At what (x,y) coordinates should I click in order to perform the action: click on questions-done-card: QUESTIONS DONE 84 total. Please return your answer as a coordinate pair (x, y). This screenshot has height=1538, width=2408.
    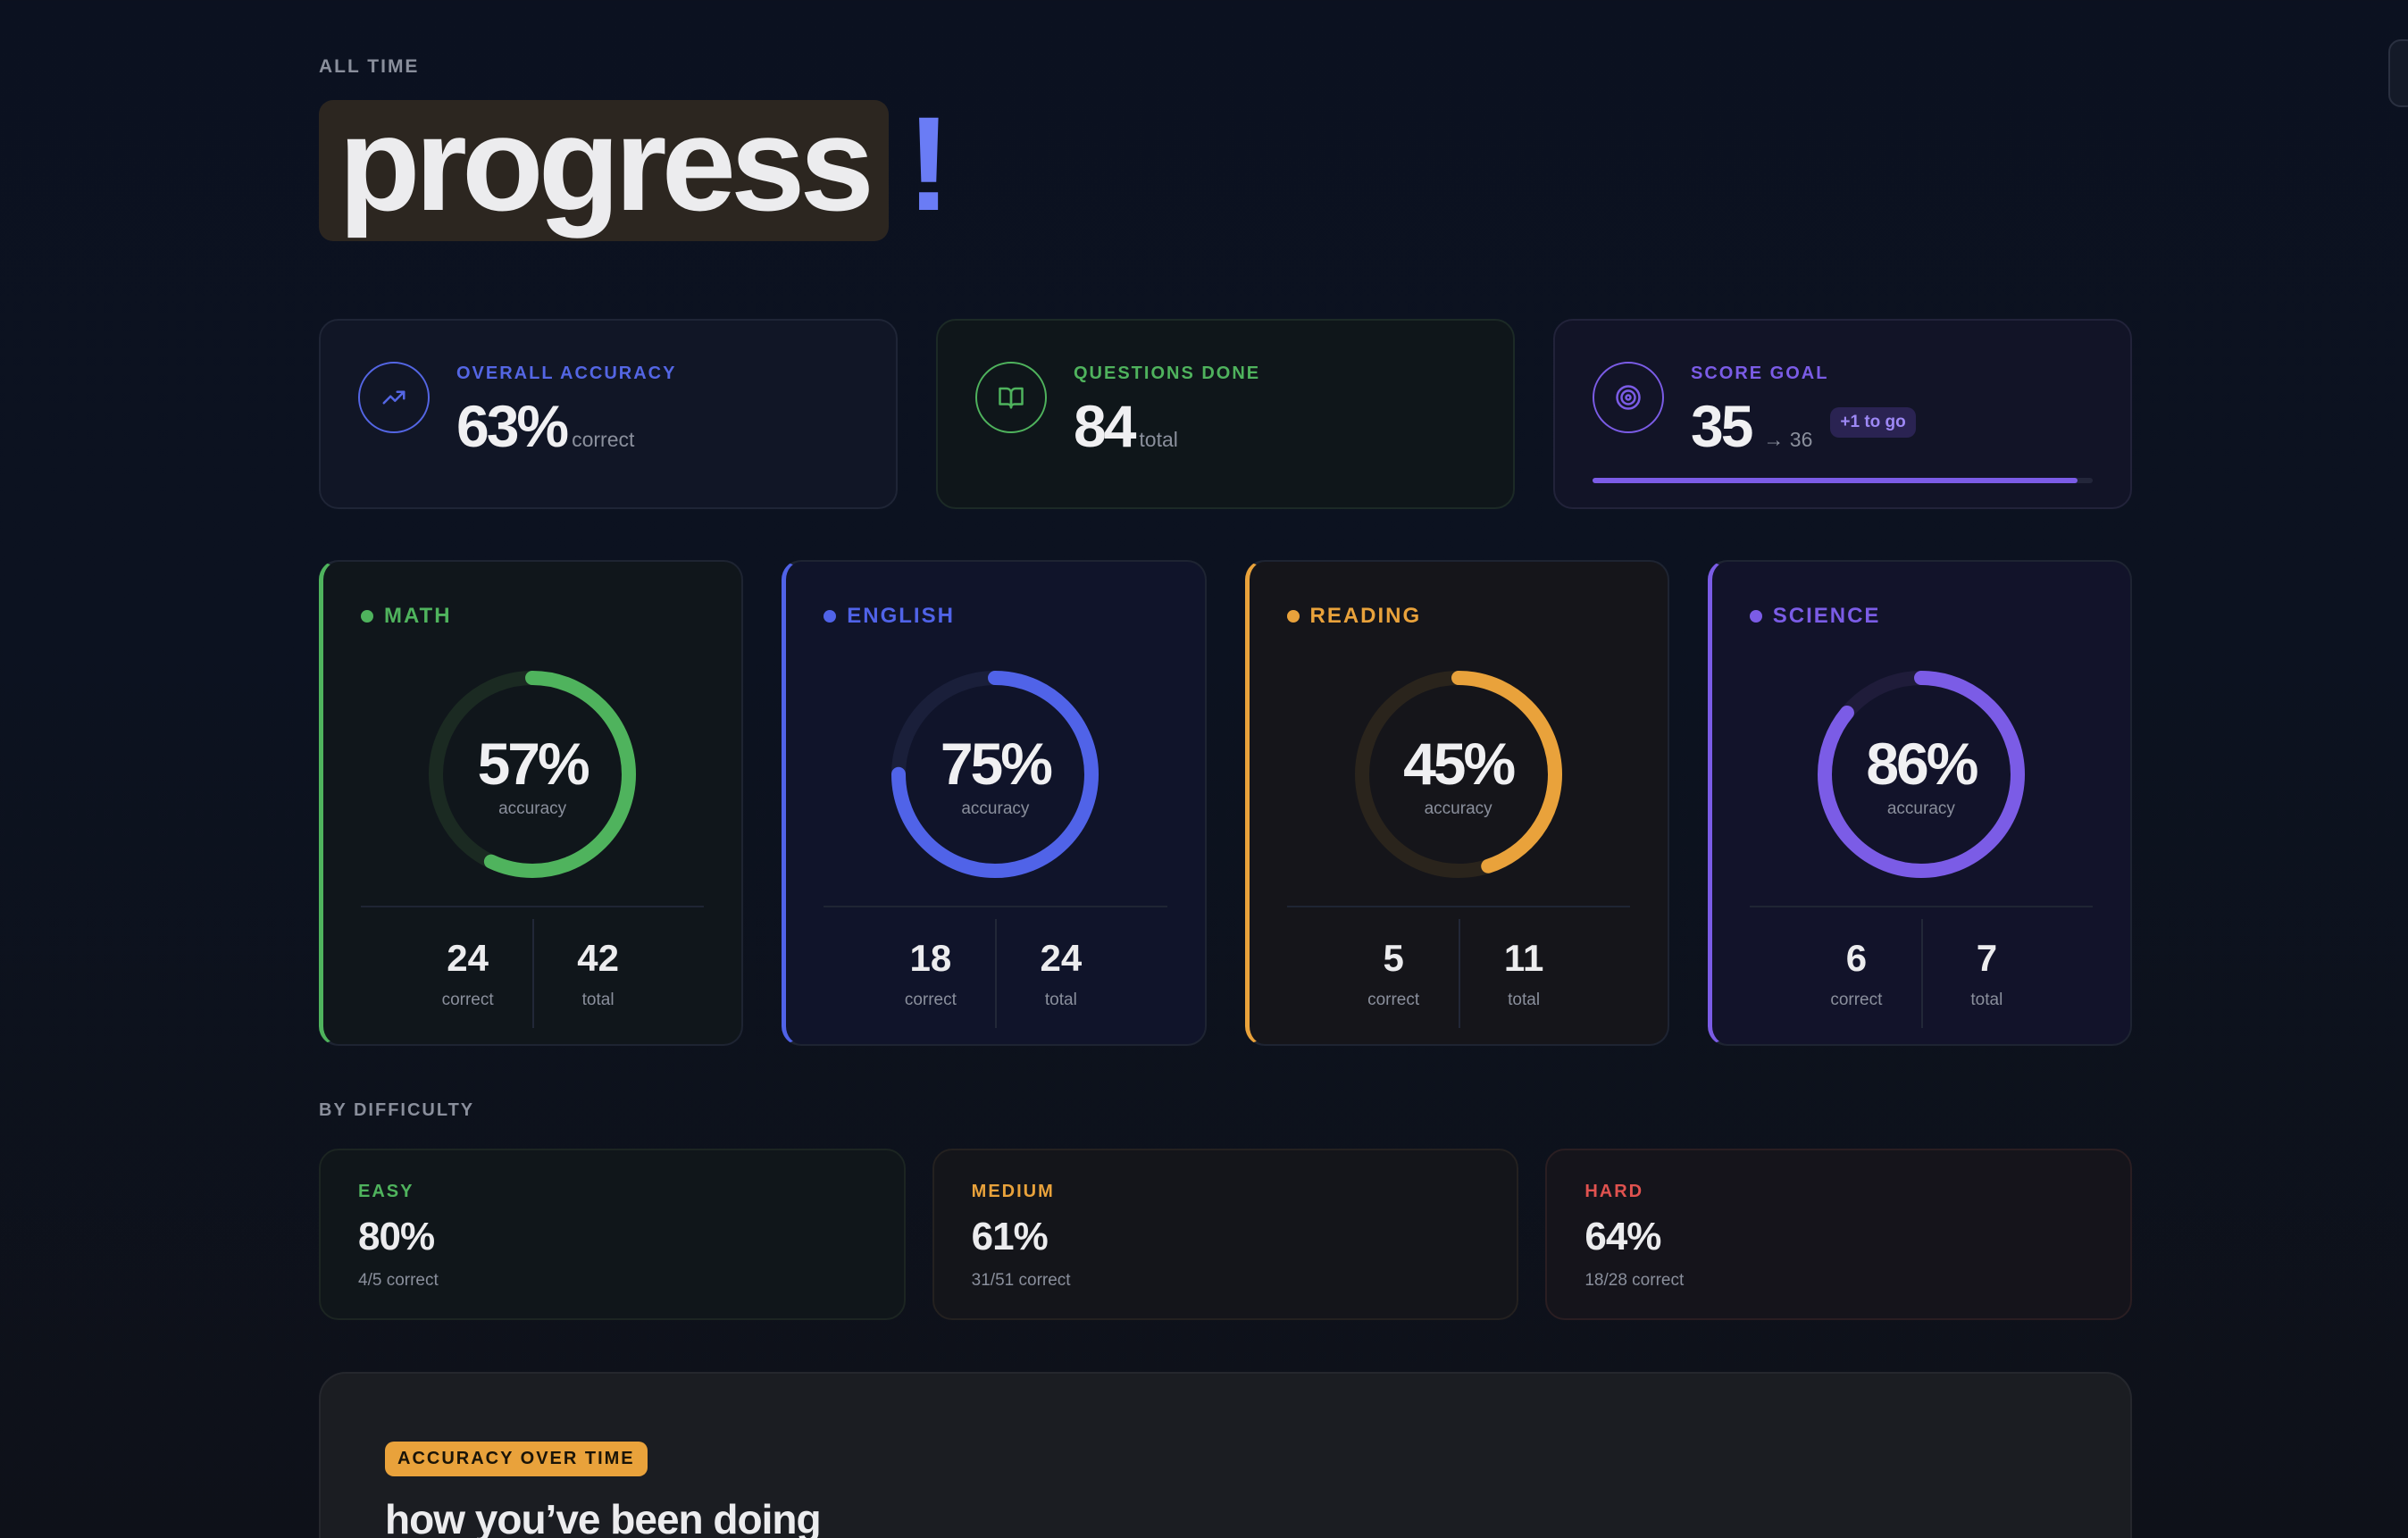
    Looking at the image, I should click on (1225, 414).